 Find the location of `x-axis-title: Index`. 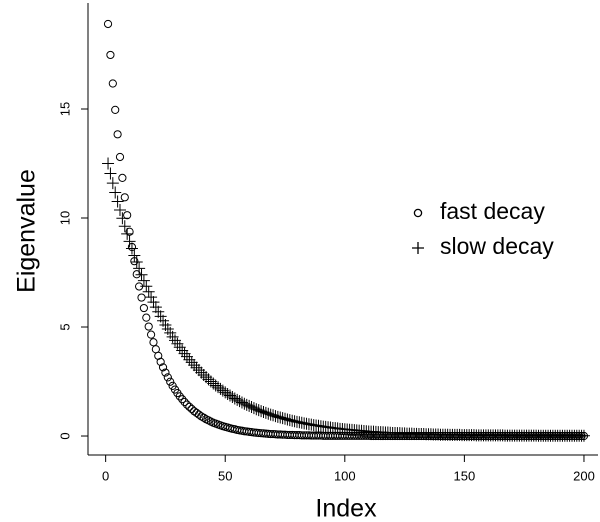

x-axis-title: Index is located at coordinates (346, 508).